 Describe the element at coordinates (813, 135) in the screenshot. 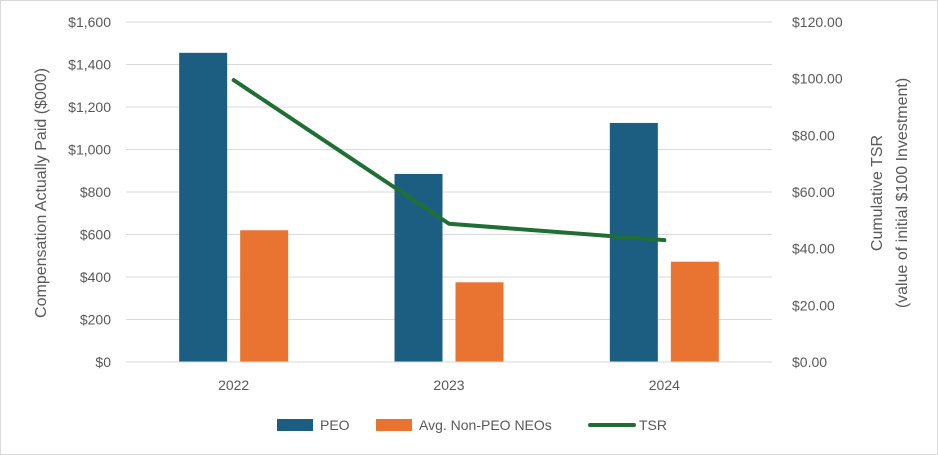

I see `y2-tick-label: $80.00` at that location.